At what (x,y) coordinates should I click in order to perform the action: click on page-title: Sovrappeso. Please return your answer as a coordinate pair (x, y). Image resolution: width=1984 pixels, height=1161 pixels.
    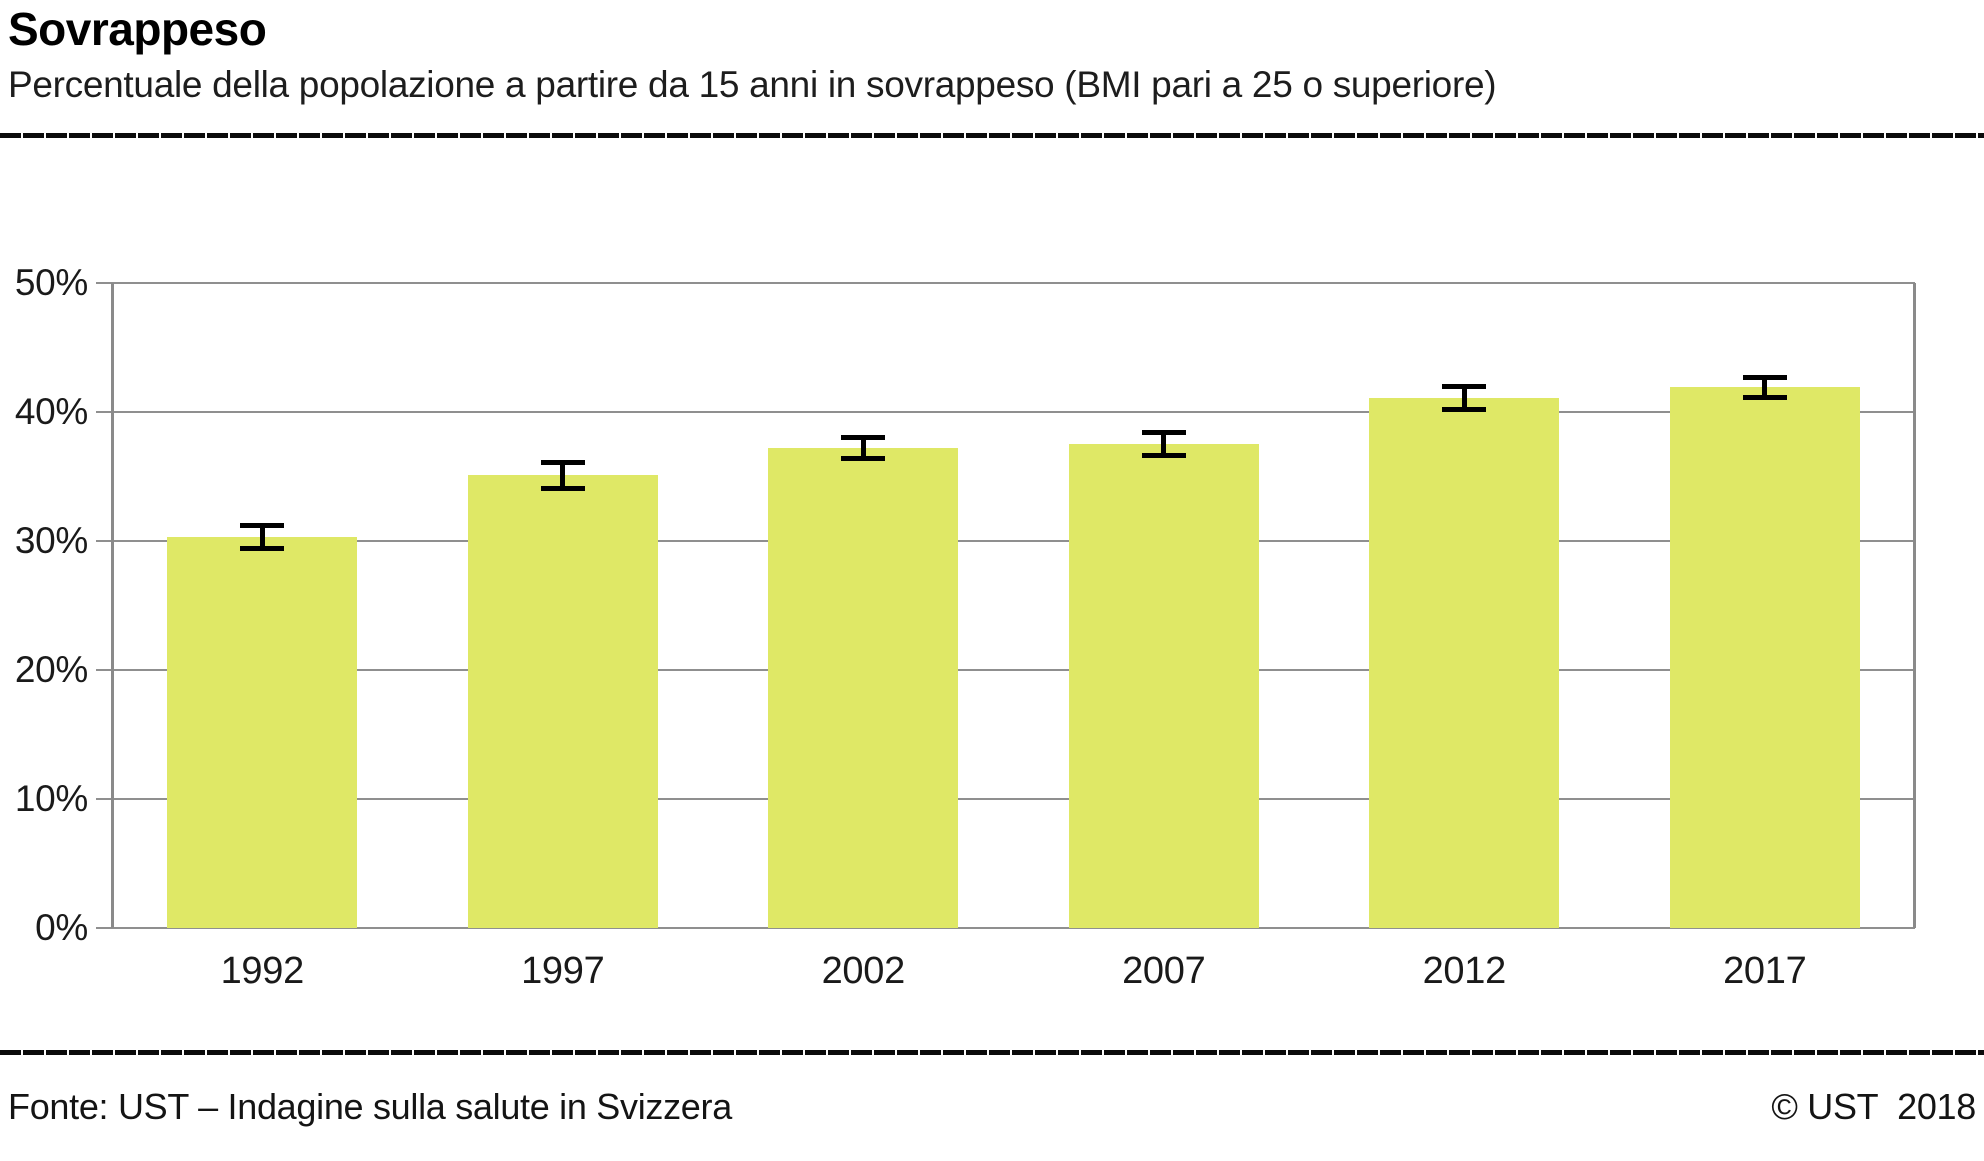
    Looking at the image, I should click on (137, 29).